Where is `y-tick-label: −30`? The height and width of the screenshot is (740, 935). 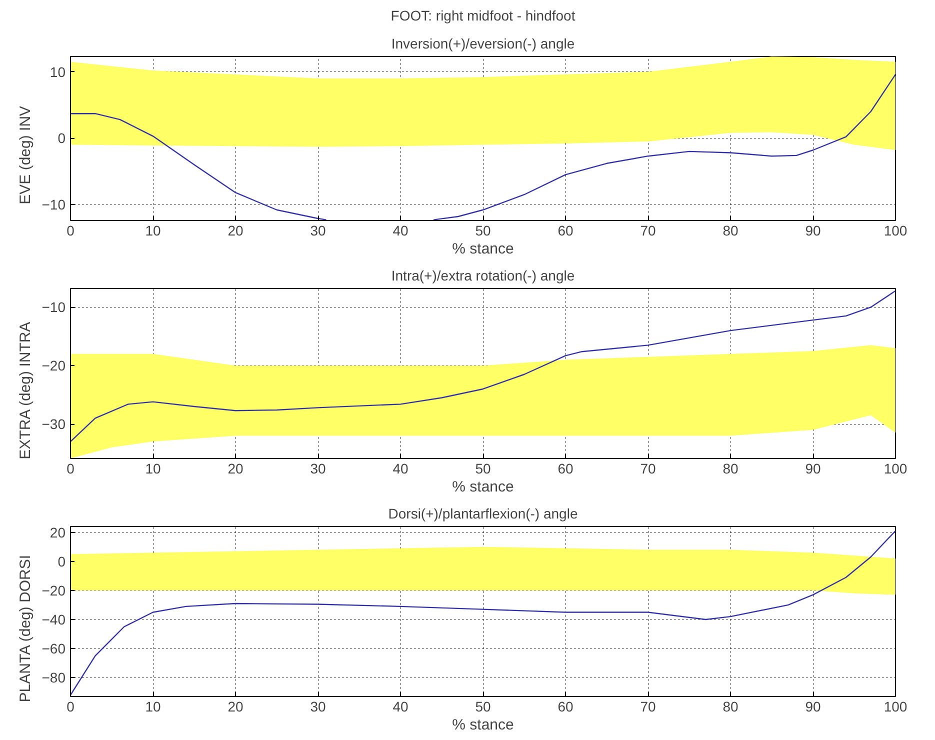
y-tick-label: −30 is located at coordinates (54, 424).